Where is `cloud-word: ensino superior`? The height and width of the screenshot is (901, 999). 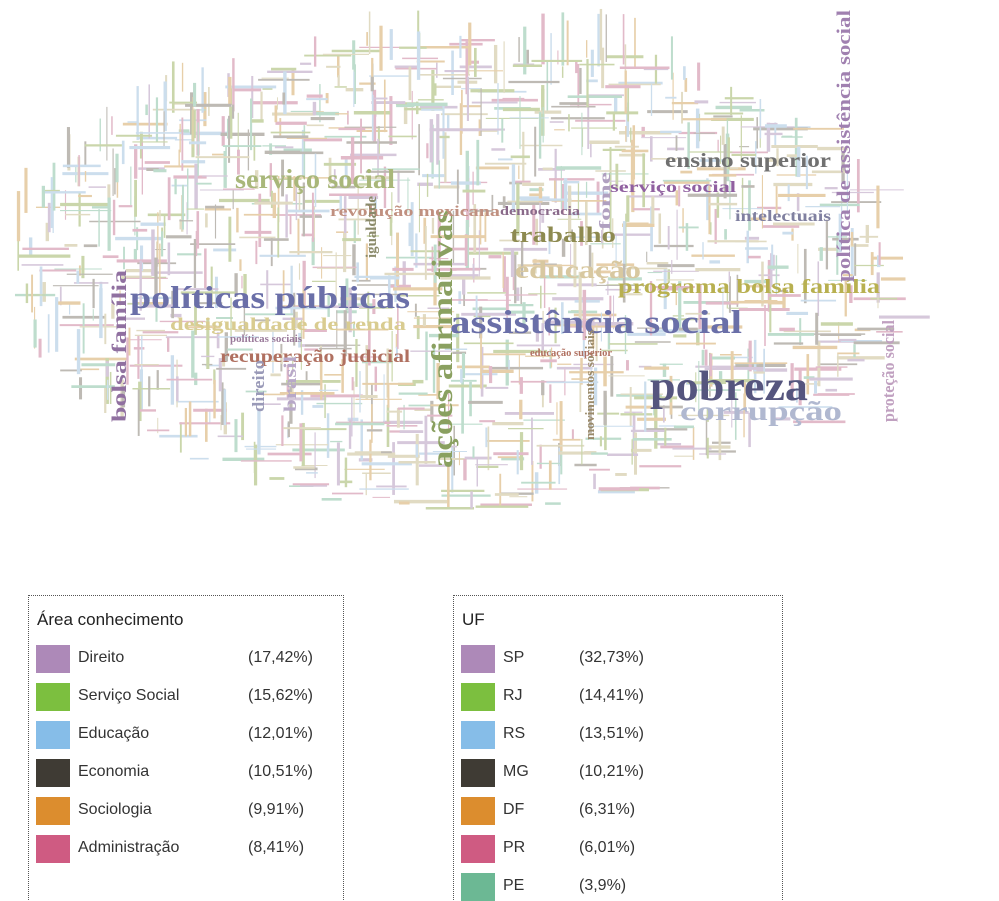
cloud-word: ensino superior is located at coordinates (748, 161).